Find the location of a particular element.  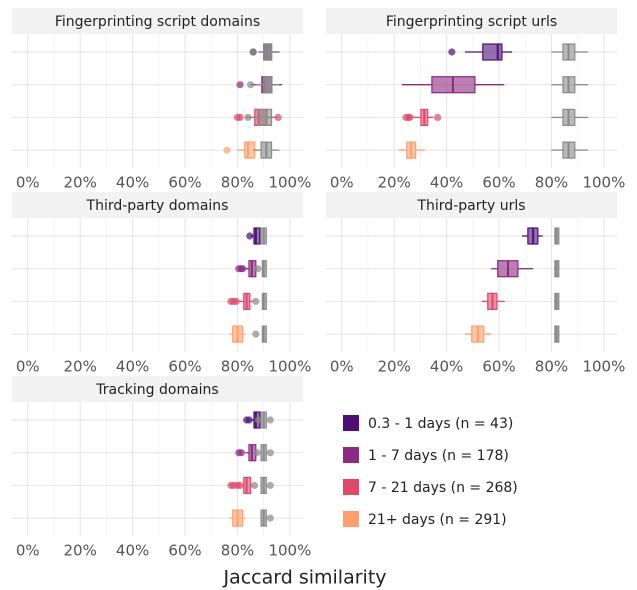

panel-title: Tracking domains is located at coordinates (156, 390).